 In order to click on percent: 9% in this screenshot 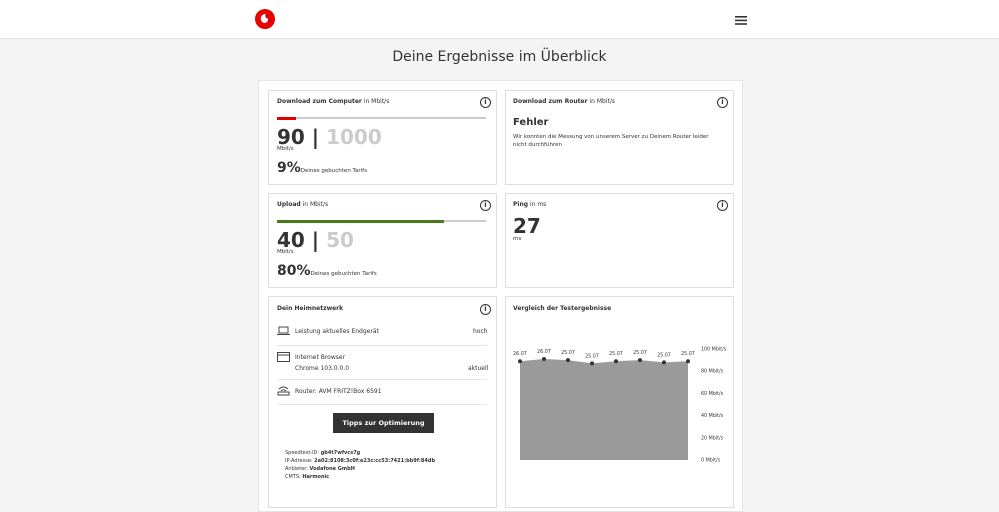, I will do `click(289, 168)`.